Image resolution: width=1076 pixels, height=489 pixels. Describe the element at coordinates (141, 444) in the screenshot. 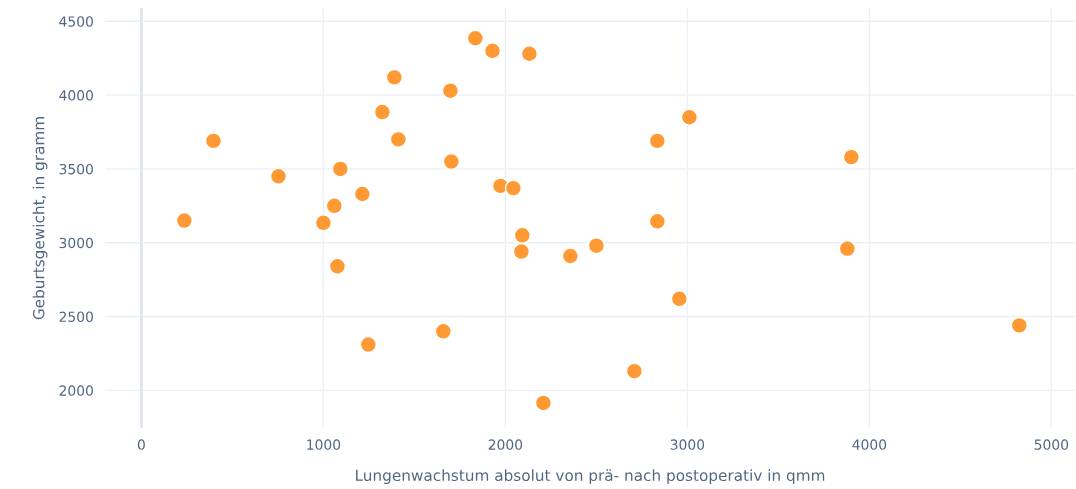

I see `x-tick-label: 0` at that location.